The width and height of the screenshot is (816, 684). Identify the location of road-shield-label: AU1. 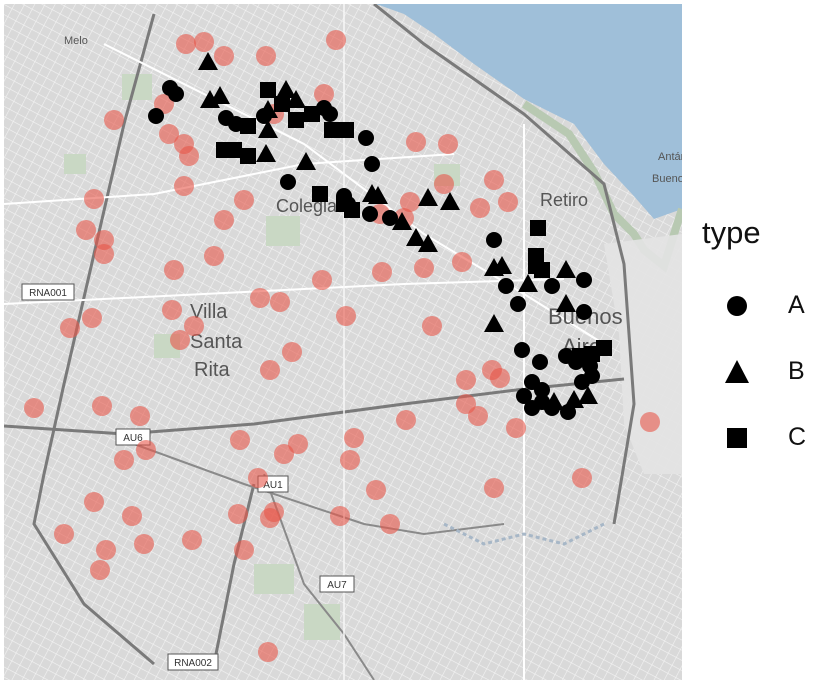
(273, 485).